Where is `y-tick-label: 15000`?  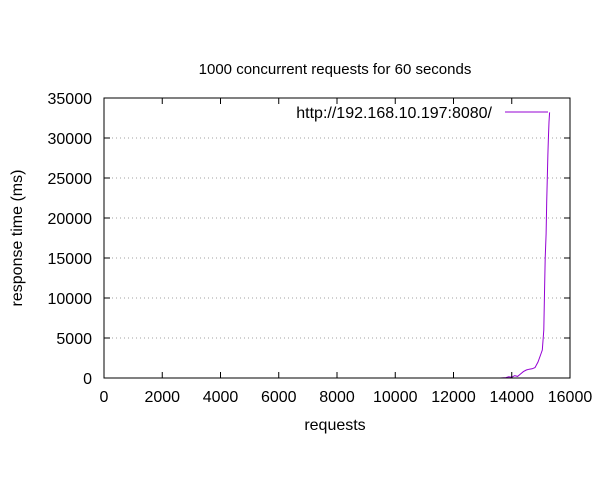
y-tick-label: 15000 is located at coordinates (70, 259).